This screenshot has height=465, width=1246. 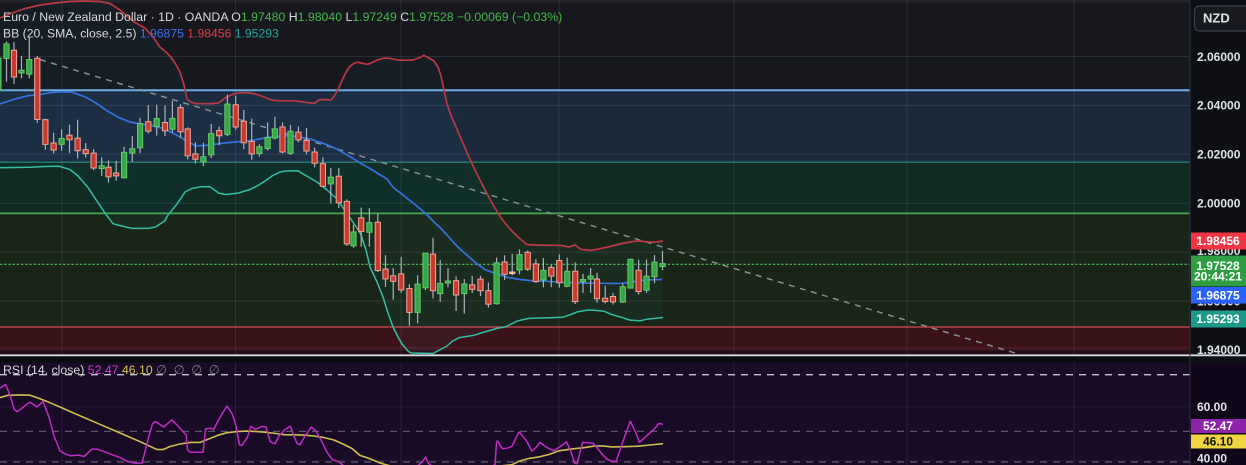 I want to click on svg-text: 46.10, so click(x=1218, y=442).